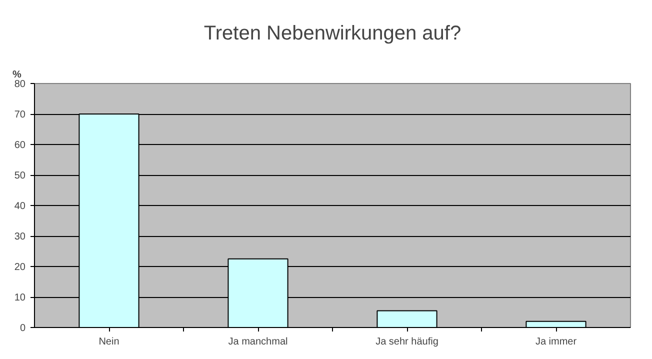 This screenshot has width=652, height=359. I want to click on y-axis-title: %, so click(17, 75).